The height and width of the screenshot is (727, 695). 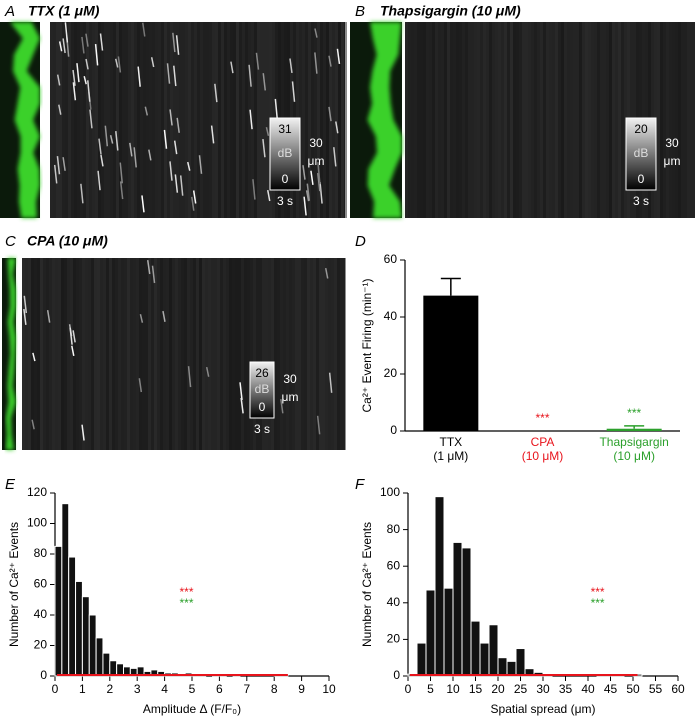 What do you see at coordinates (543, 689) in the screenshot?
I see `x-tick-label: 30` at bounding box center [543, 689].